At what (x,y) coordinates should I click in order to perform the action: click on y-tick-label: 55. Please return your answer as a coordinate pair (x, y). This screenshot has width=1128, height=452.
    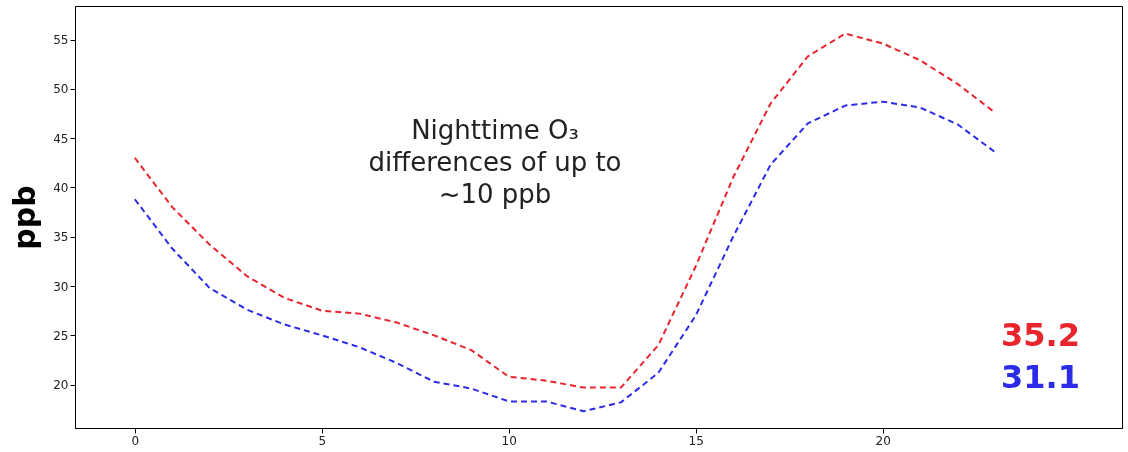
    Looking at the image, I should click on (61, 40).